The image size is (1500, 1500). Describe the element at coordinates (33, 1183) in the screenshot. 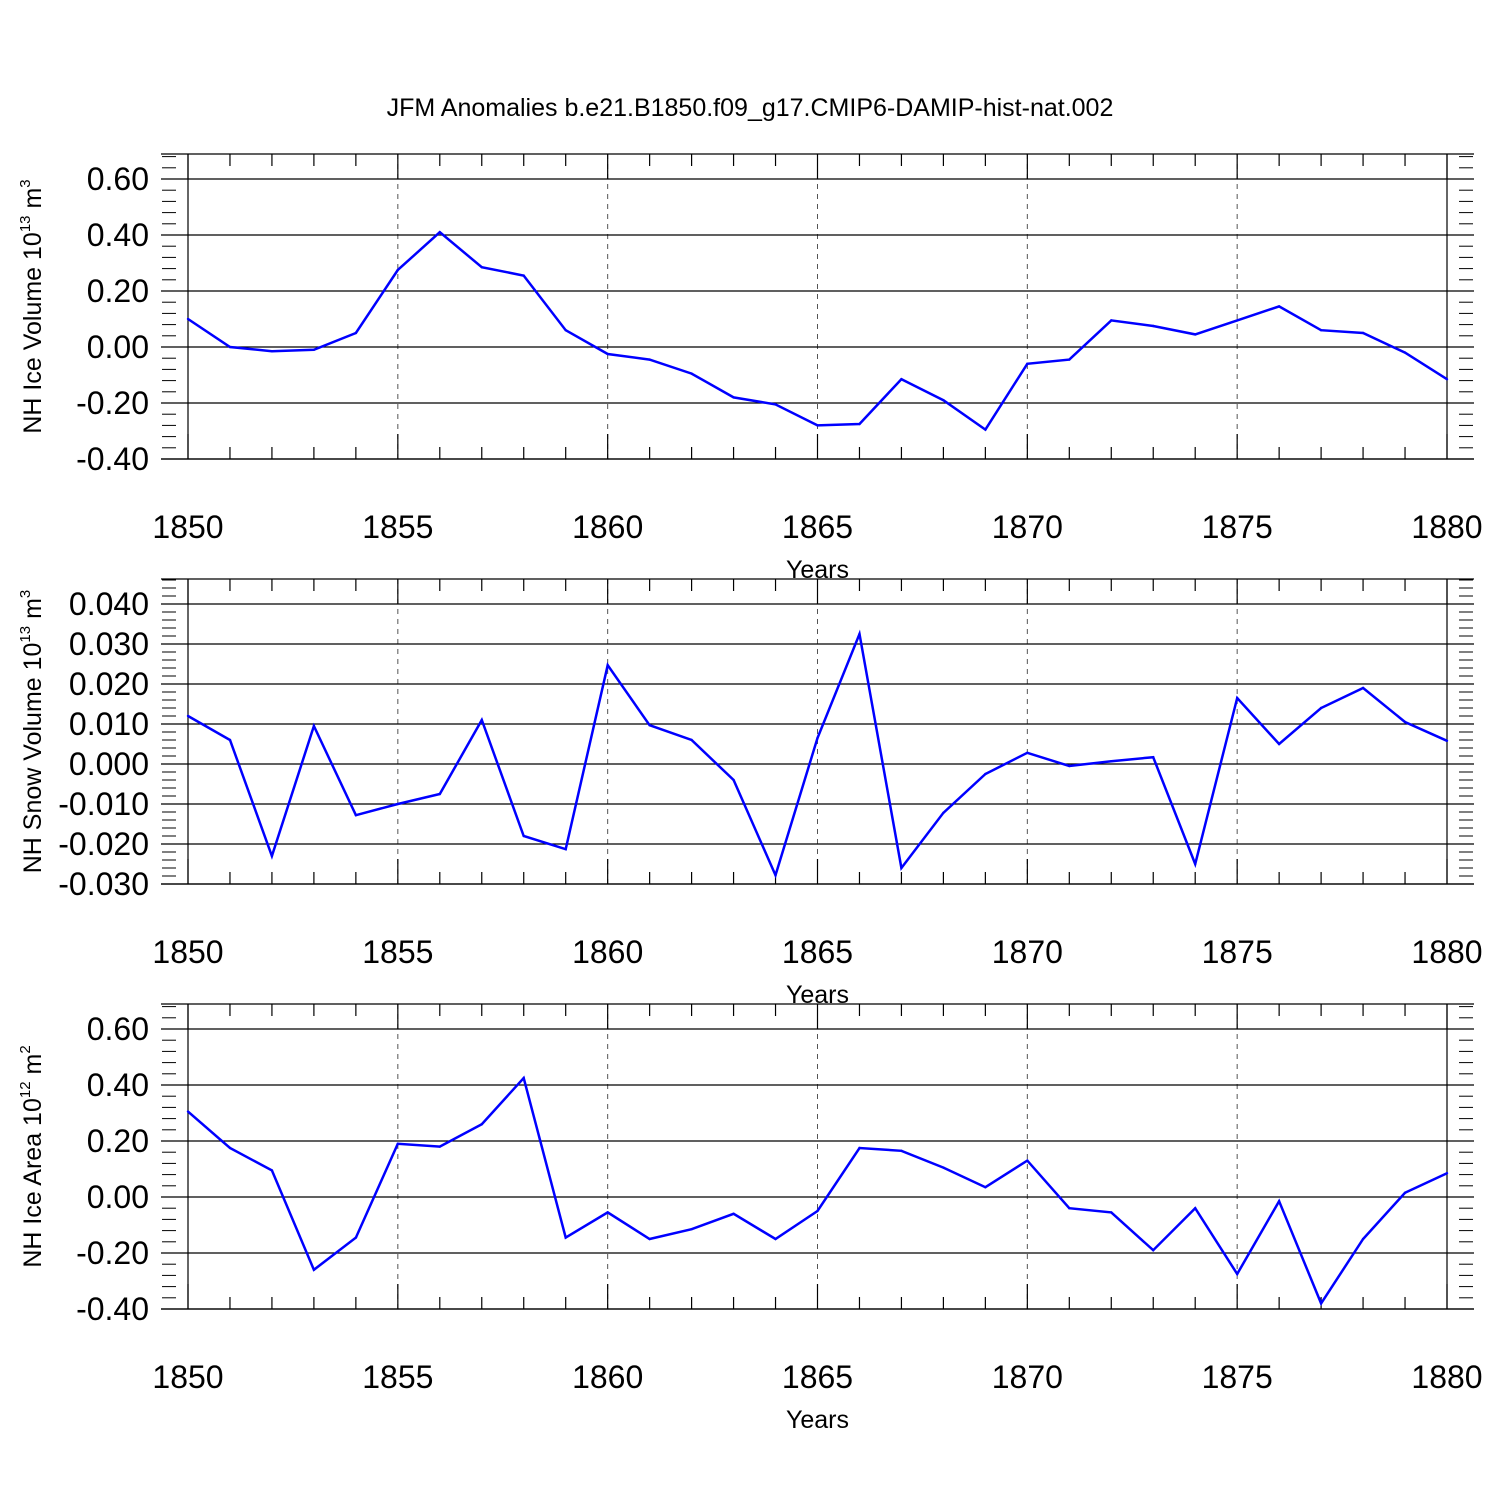

I see `y-axis-title-text: NH Ice Area 10` at that location.